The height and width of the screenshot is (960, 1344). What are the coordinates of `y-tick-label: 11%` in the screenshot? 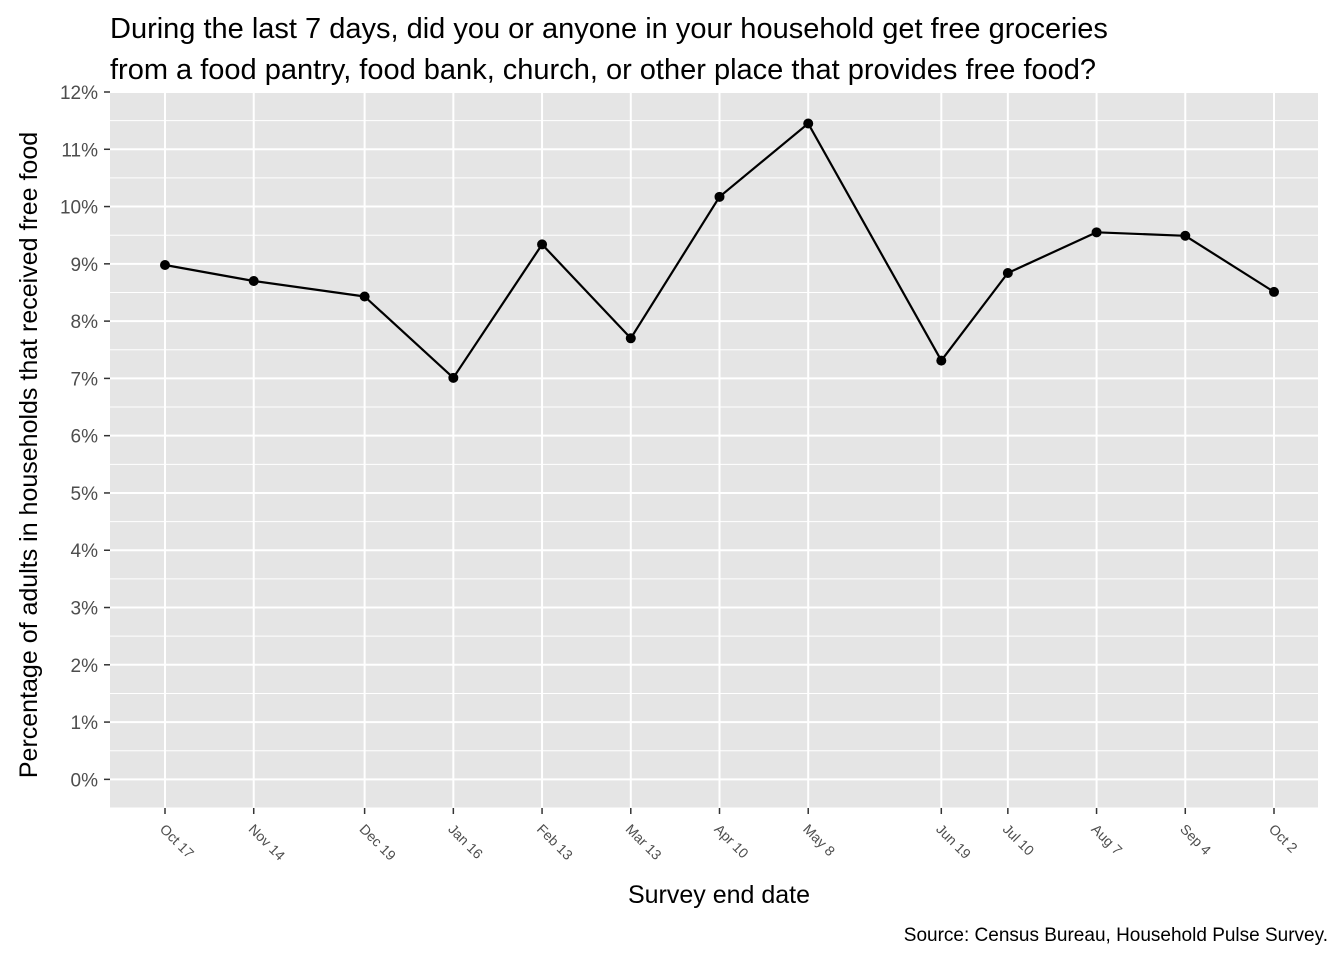 It's located at (79, 150).